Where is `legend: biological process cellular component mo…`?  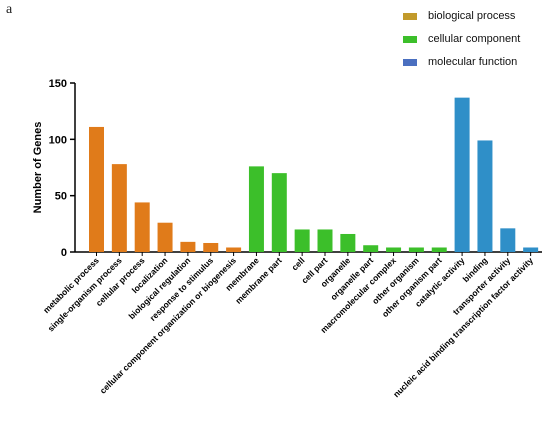 legend: biological process cellular component mo… is located at coordinates (461, 44).